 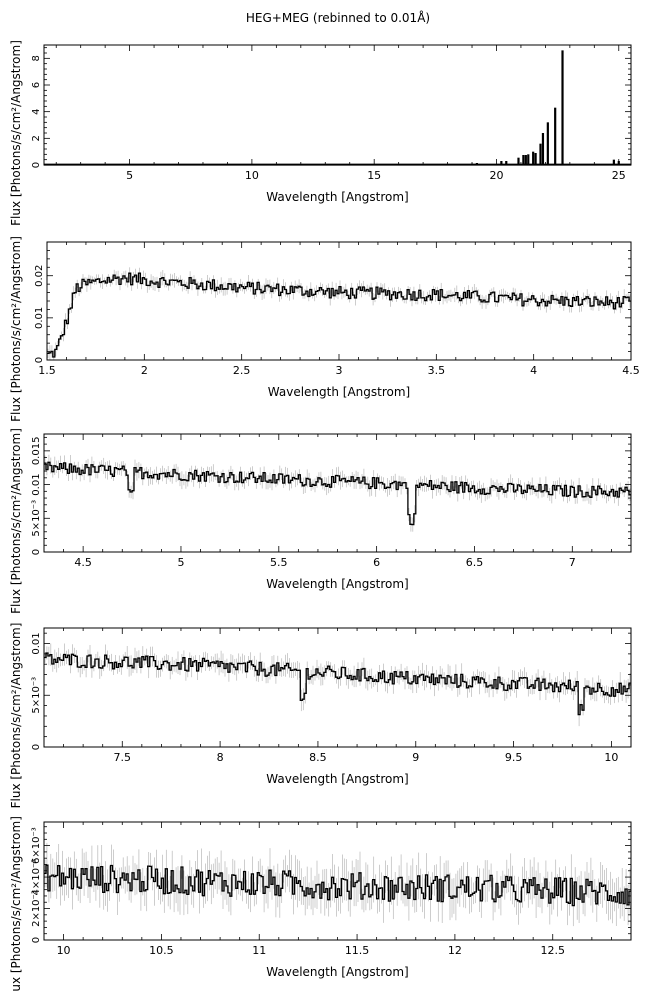 I want to click on x-tick-label: 6.5, so click(x=475, y=562).